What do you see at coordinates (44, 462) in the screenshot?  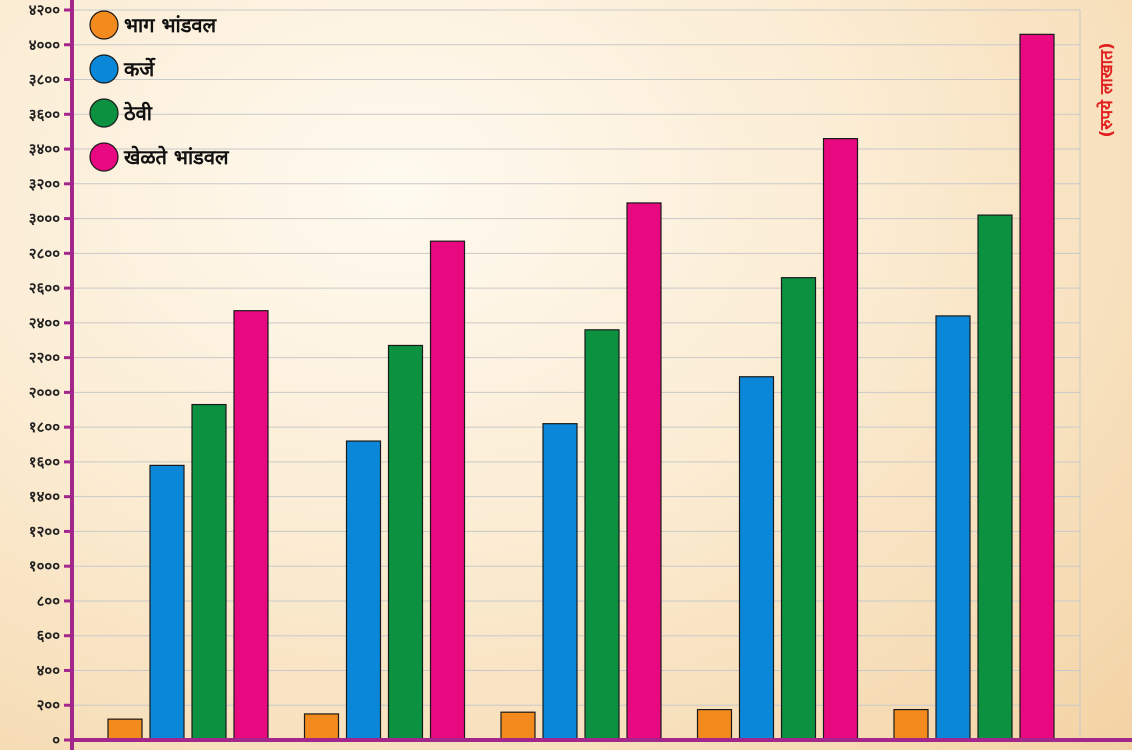 I see `y-tick-label: १६००` at bounding box center [44, 462].